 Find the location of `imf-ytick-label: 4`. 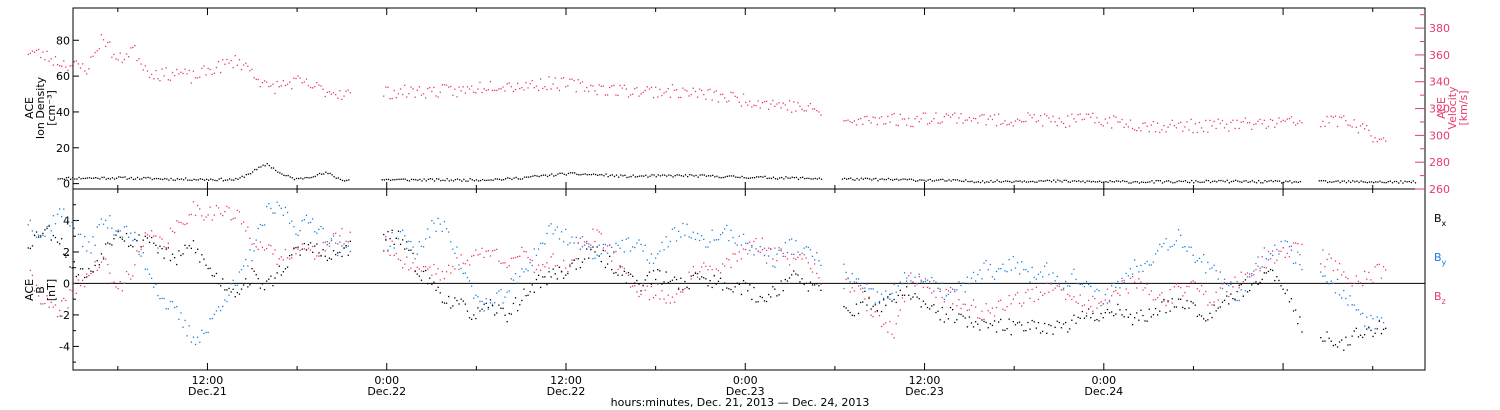

imf-ytick-label: 4 is located at coordinates (66, 220).